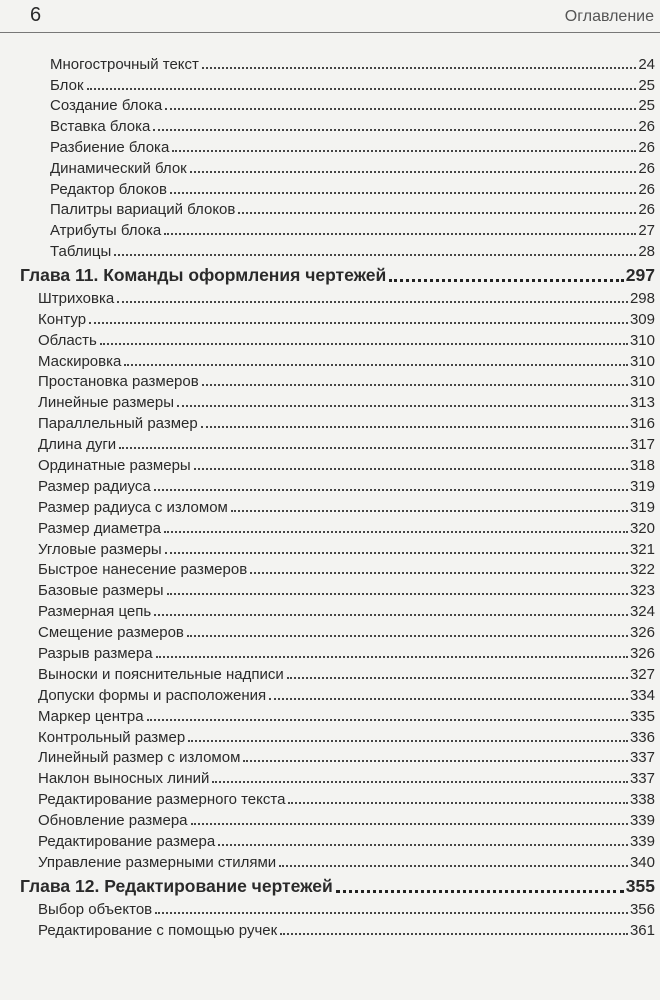  I want to click on page-ref: 336, so click(642, 737).